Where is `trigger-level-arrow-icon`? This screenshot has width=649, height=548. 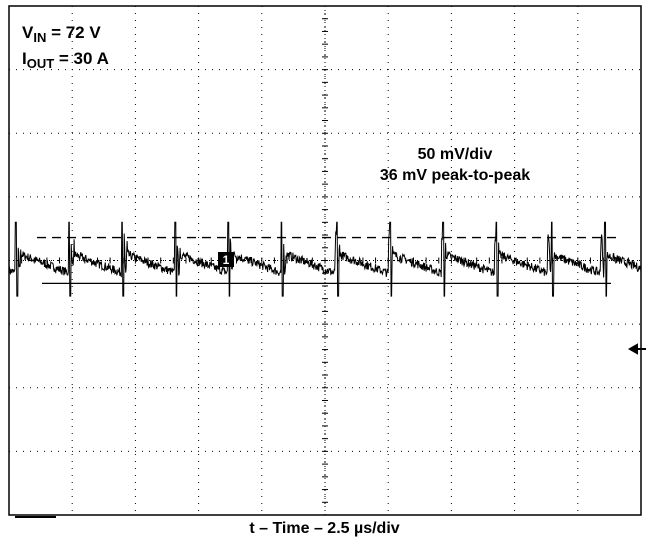
trigger-level-arrow-icon is located at coordinates (636, 349).